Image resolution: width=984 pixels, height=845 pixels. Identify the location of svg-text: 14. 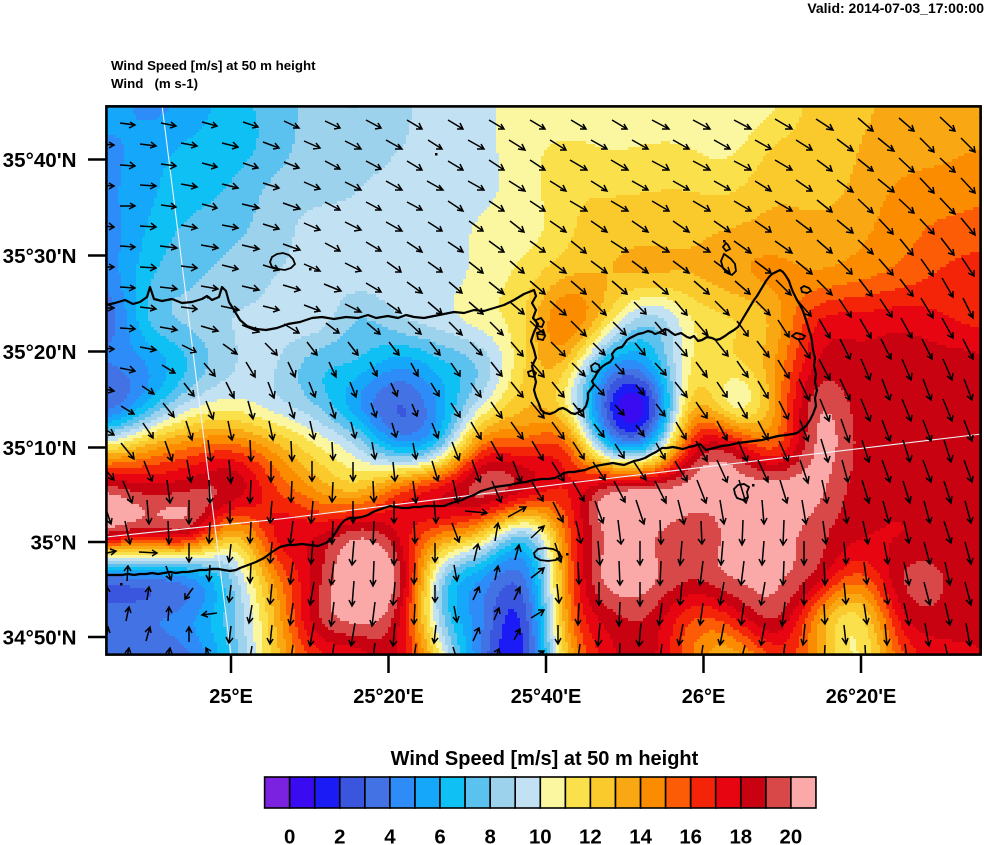
(640, 836).